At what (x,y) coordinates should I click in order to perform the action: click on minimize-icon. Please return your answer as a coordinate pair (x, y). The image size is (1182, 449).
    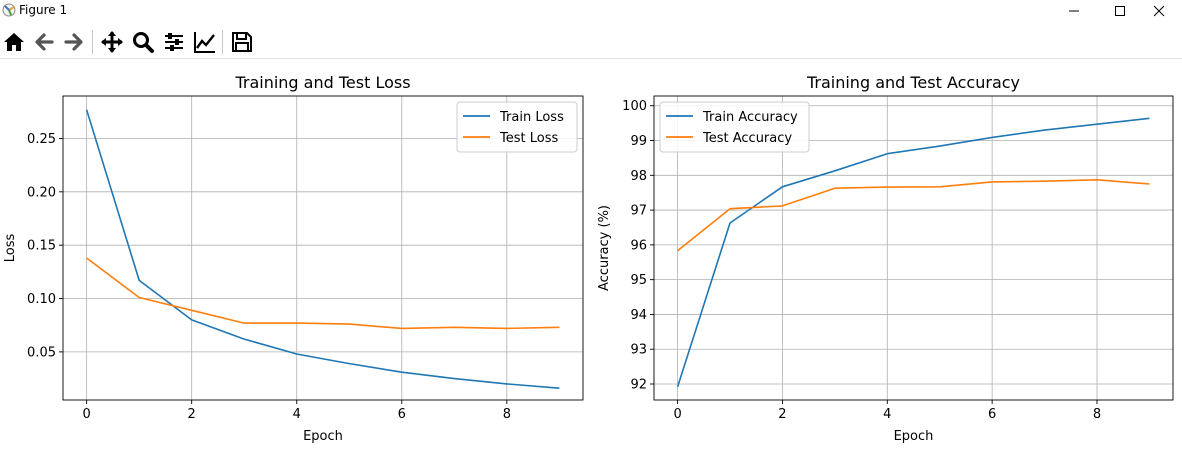
    Looking at the image, I should click on (1074, 11).